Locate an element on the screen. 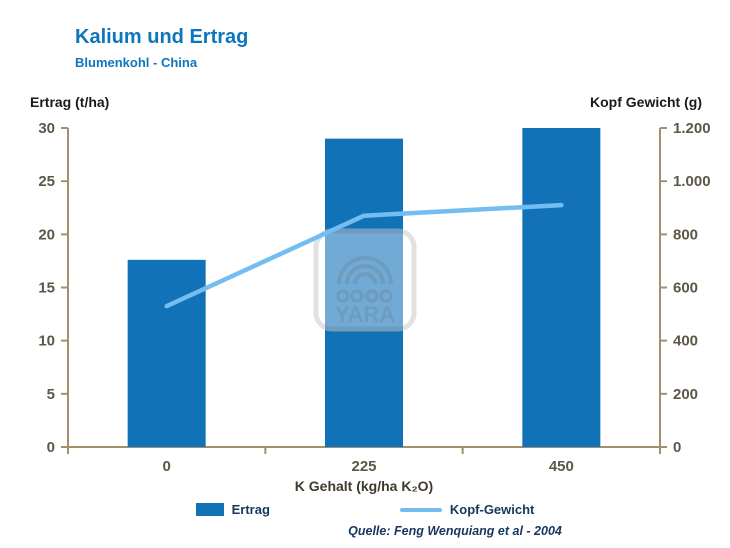 The height and width of the screenshot is (548, 730). legend-item-ertrag: Ertrag is located at coordinates (232, 509).